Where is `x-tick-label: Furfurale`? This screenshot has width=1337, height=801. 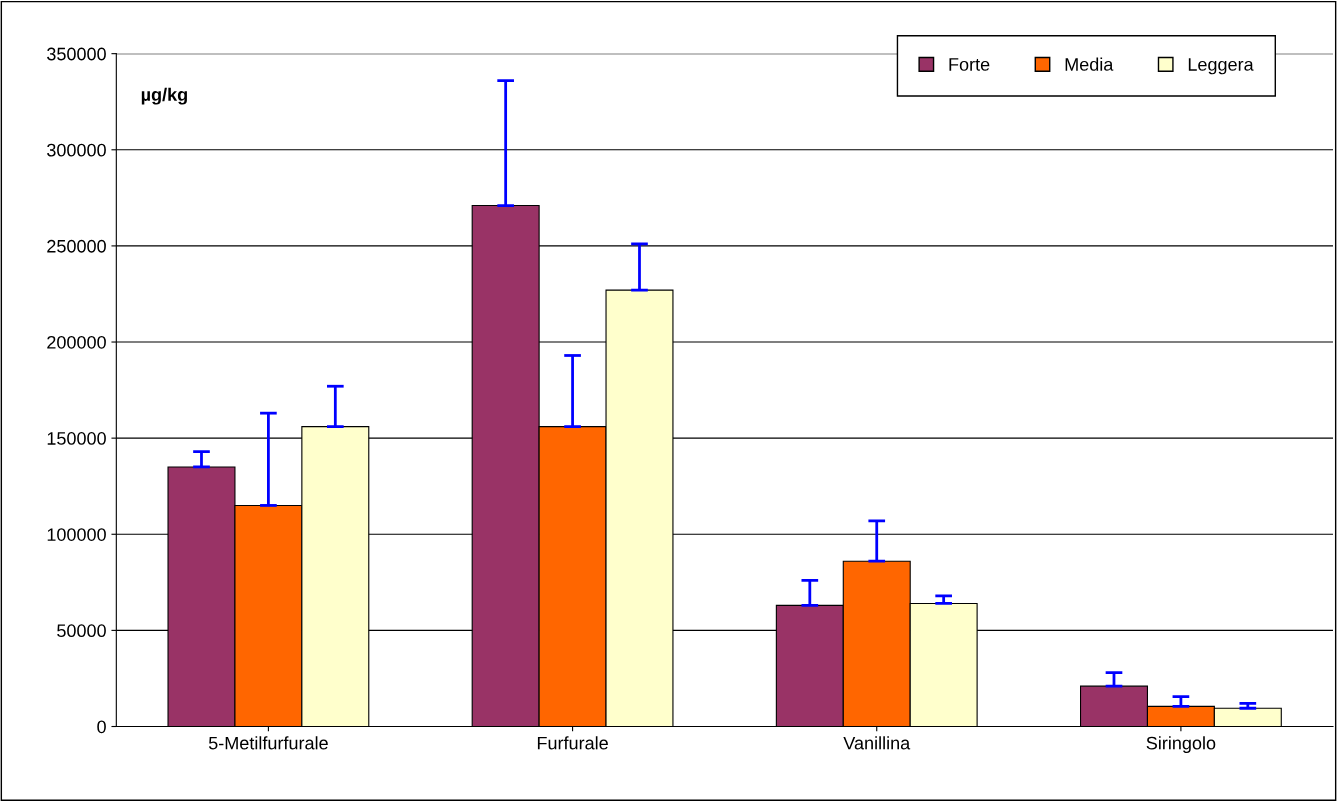
x-tick-label: Furfurale is located at coordinates (572, 743).